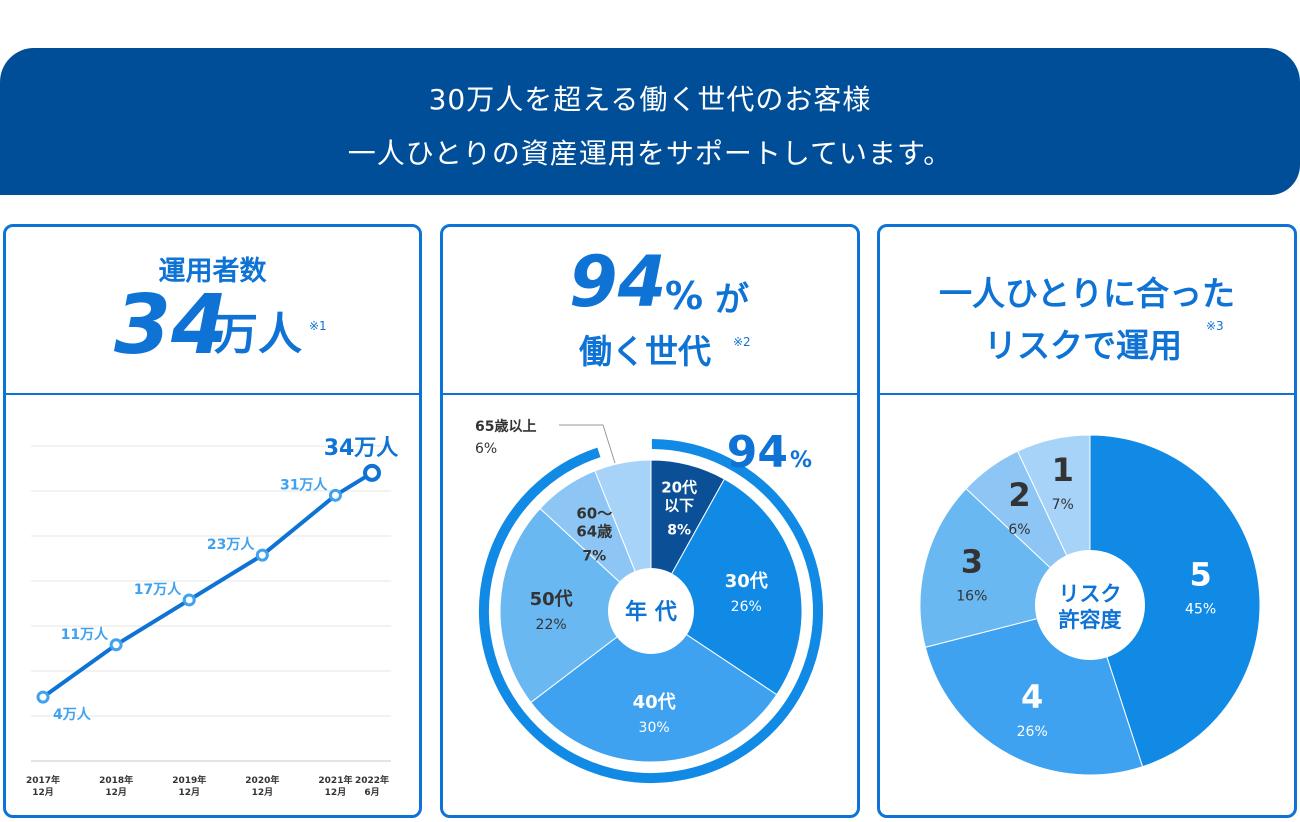 The image size is (1300, 822). I want to click on big-number-94: 94, so click(618, 282).